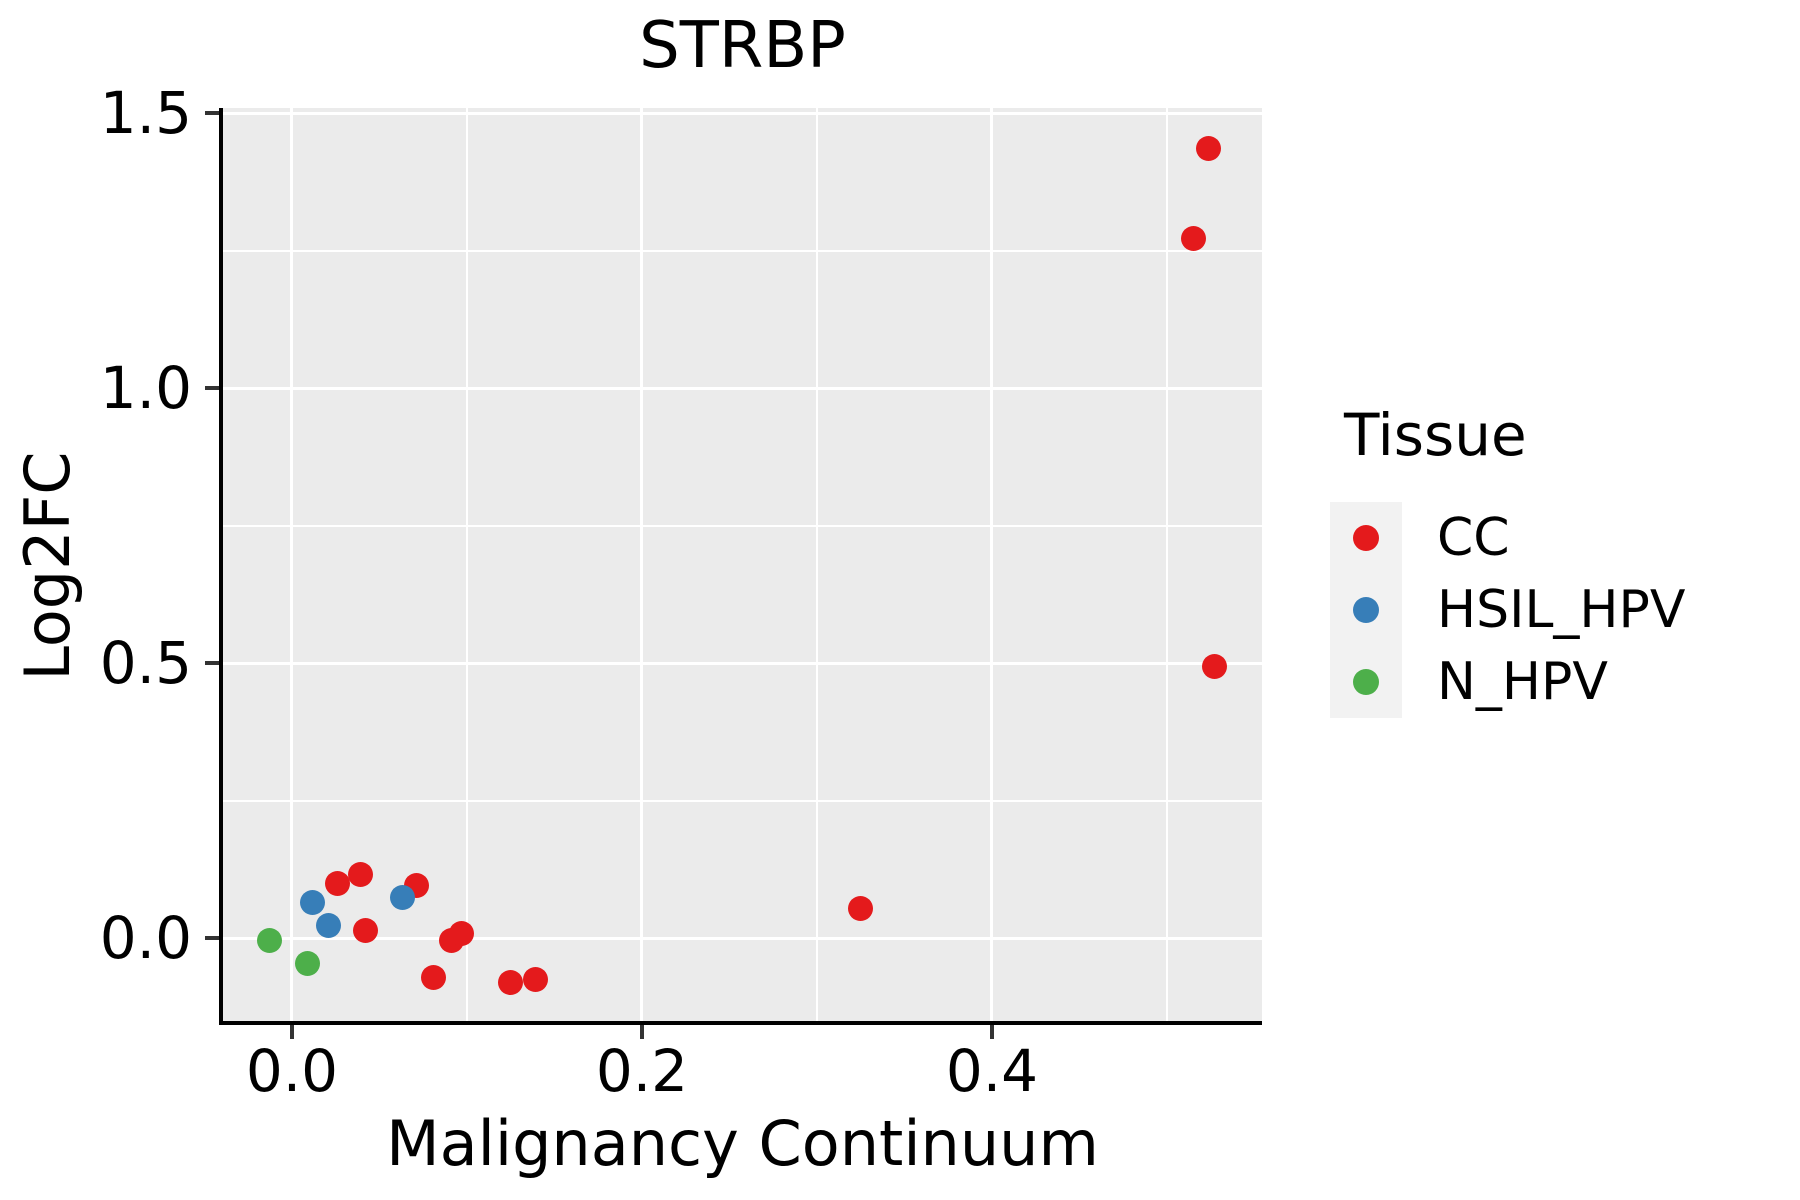  Describe the element at coordinates (145, 938) in the screenshot. I see `y-tick-label: 0.0` at that location.